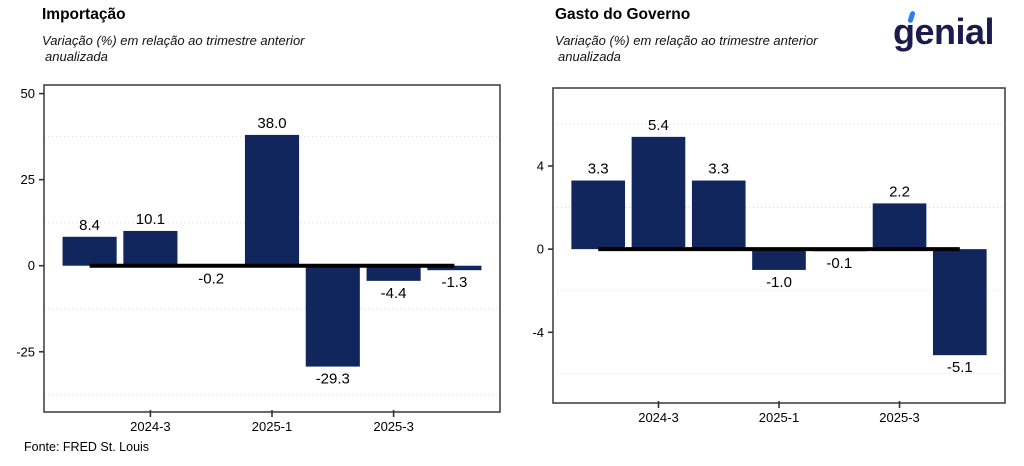 This screenshot has height=466, width=1024. I want to click on y-tick-label: 50, so click(28, 93).